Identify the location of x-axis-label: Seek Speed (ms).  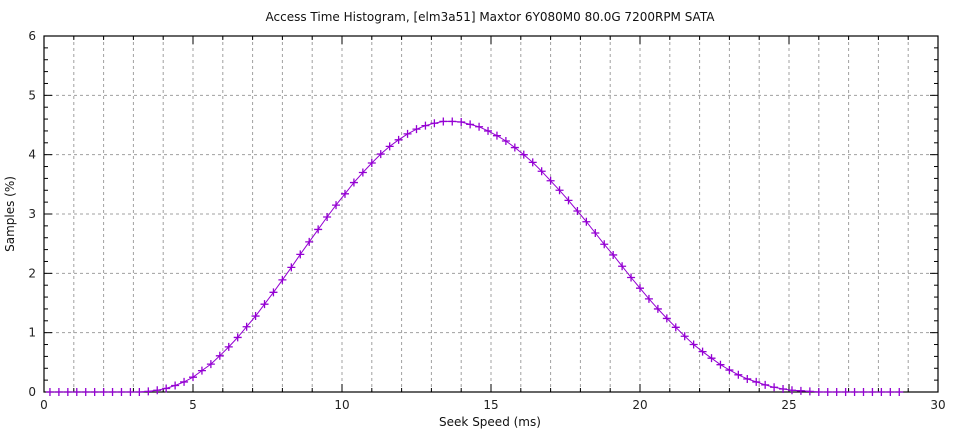
(490, 422).